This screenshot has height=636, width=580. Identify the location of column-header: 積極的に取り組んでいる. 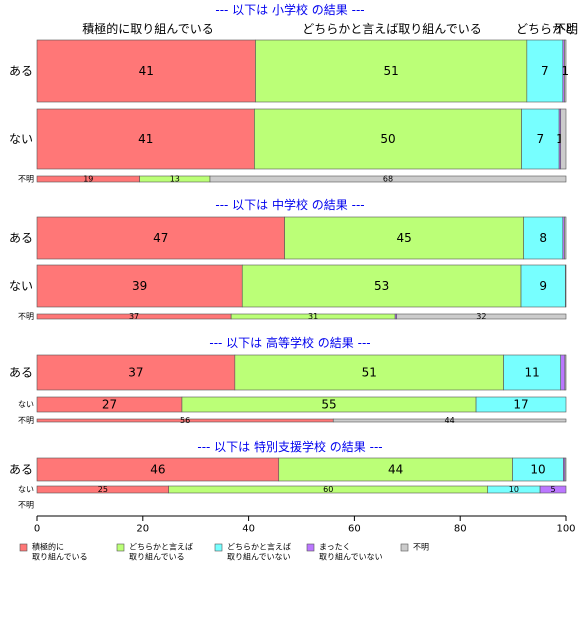
(147, 28).